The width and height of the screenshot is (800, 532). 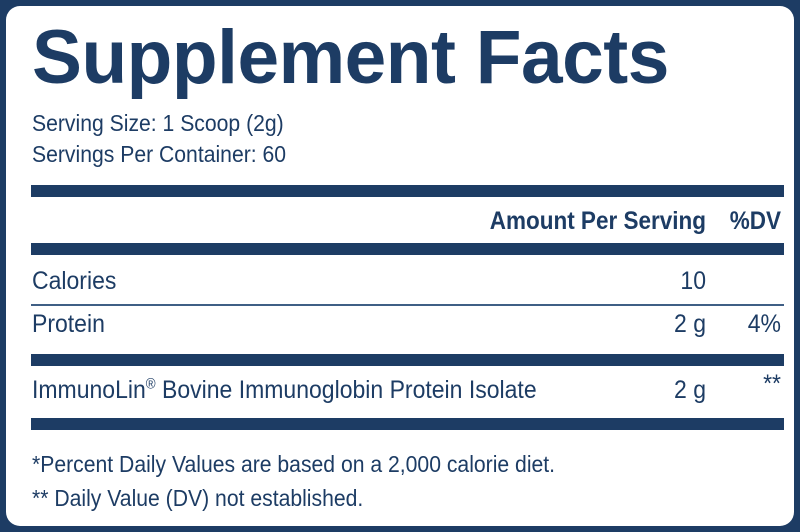 What do you see at coordinates (350, 57) in the screenshot?
I see `page-title: Supplement Facts` at bounding box center [350, 57].